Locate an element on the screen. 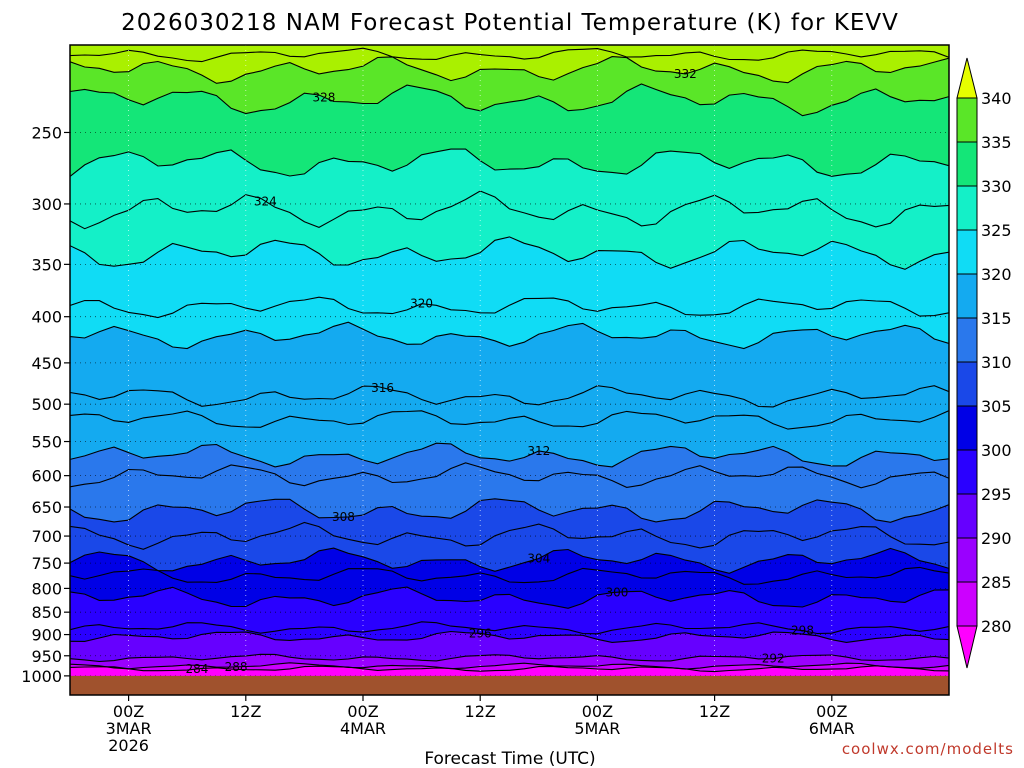  colorbar-label-340: 340 is located at coordinates (996, 98).